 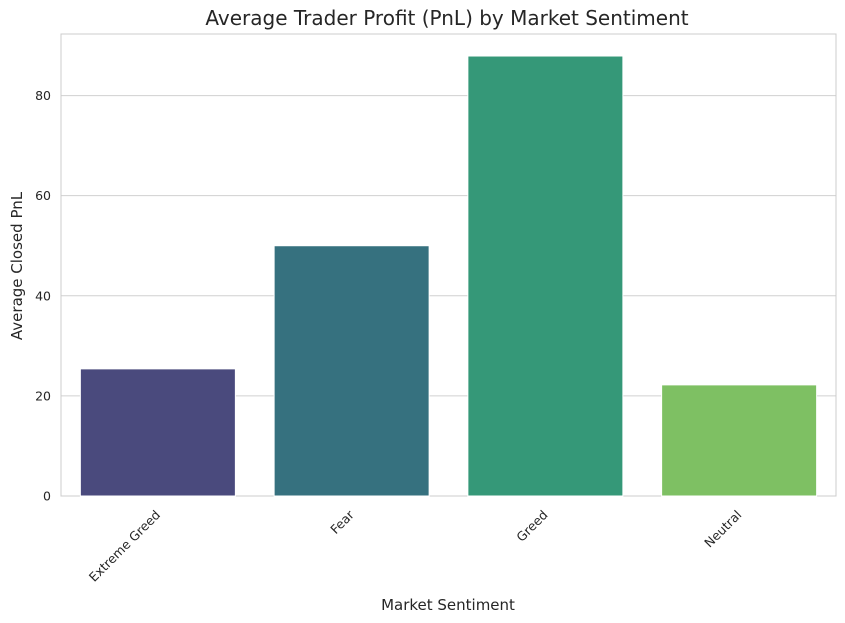 I want to click on y-axis-ticks: 0 20 40 60 80, so click(x=43, y=295).